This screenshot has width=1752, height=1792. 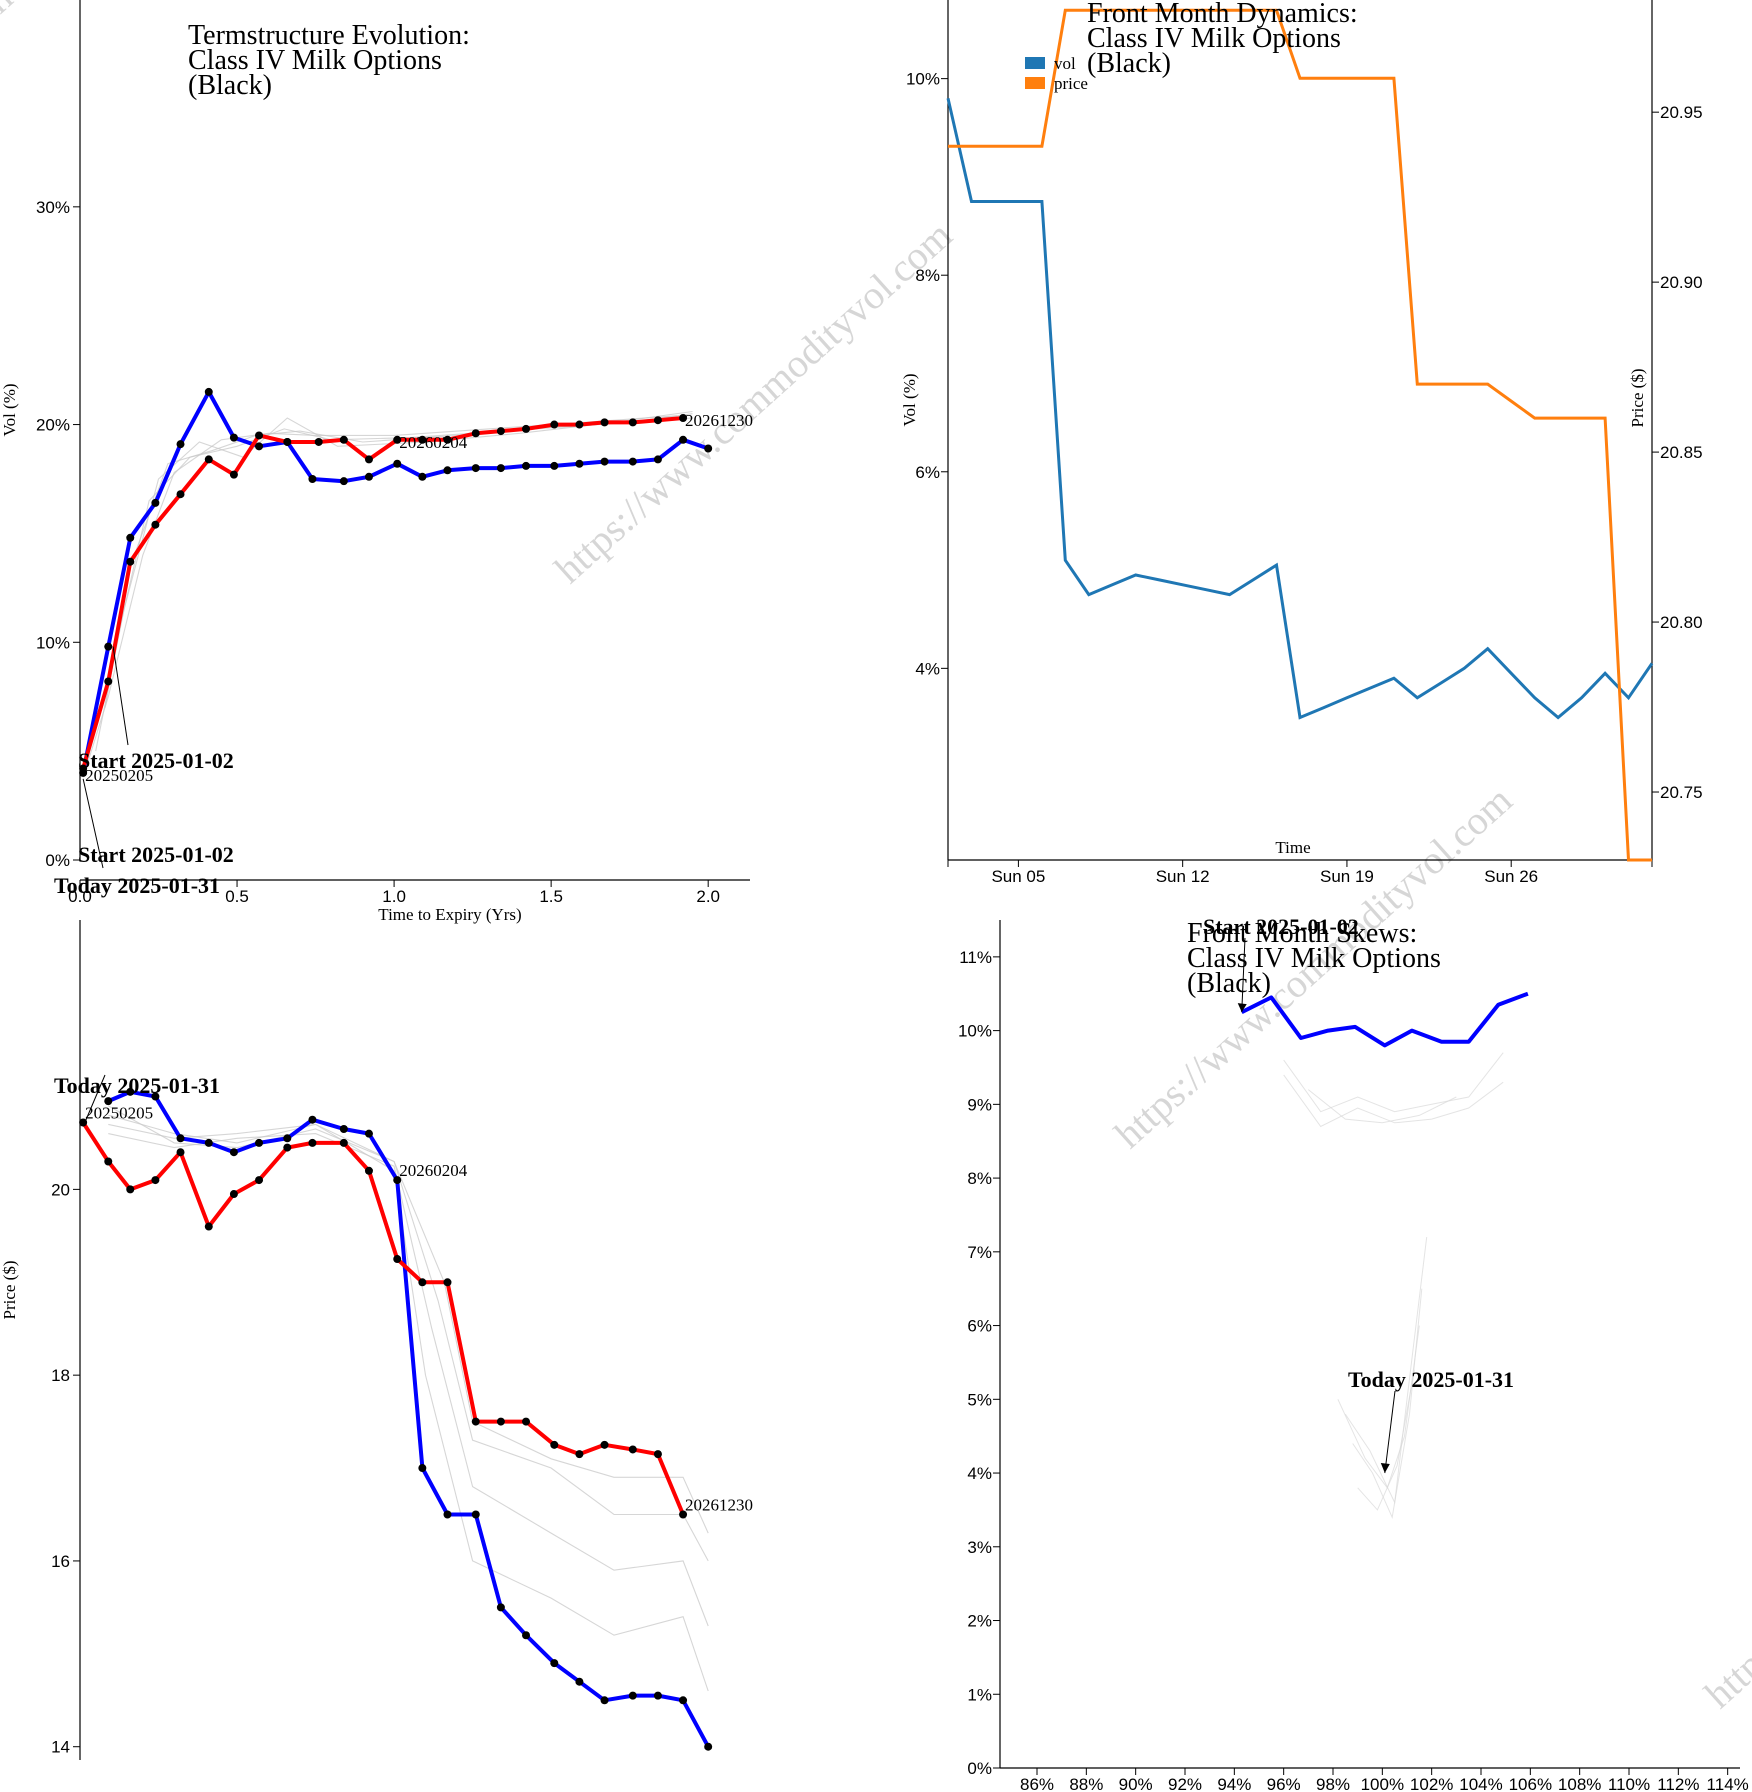 I want to click on y-tick-label: 1%, so click(x=979, y=1694).